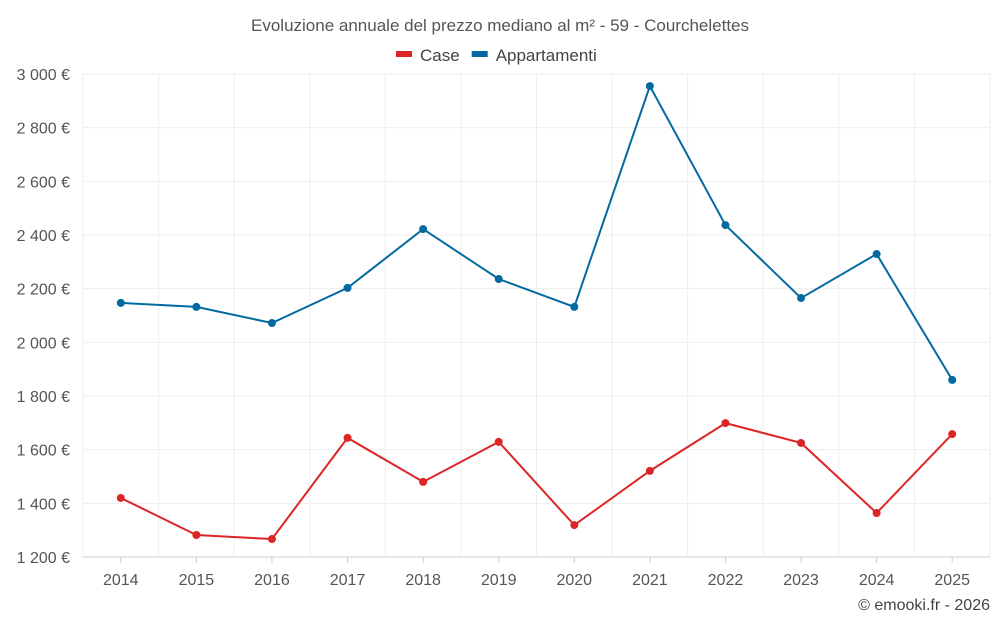 This screenshot has height=625, width=1000. Describe the element at coordinates (272, 580) in the screenshot. I see `x-tick-label: 2016` at that location.